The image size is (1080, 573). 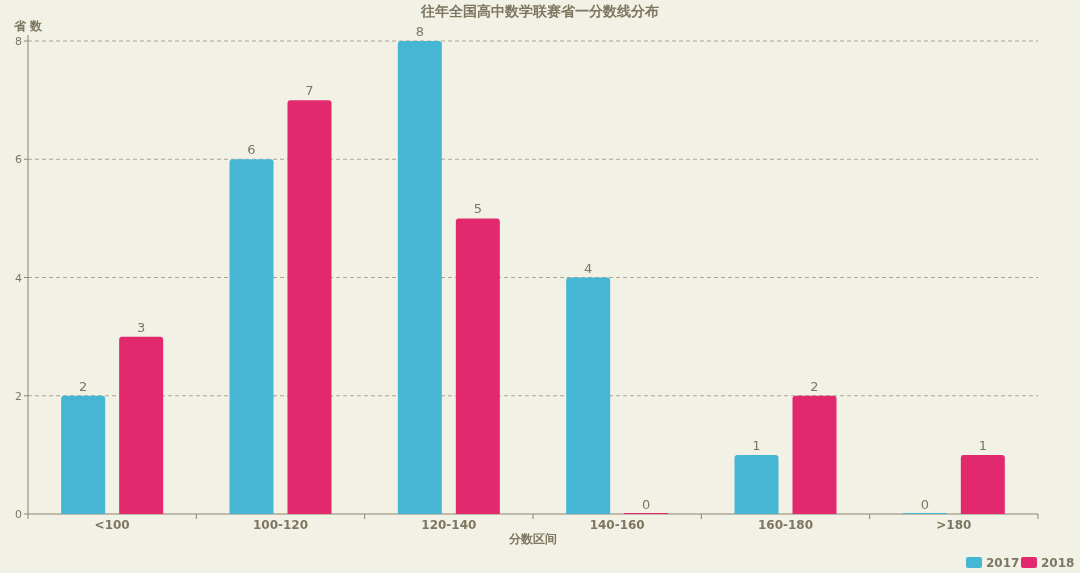 What do you see at coordinates (532, 539) in the screenshot?
I see `x-axis-title: 分数区间` at bounding box center [532, 539].